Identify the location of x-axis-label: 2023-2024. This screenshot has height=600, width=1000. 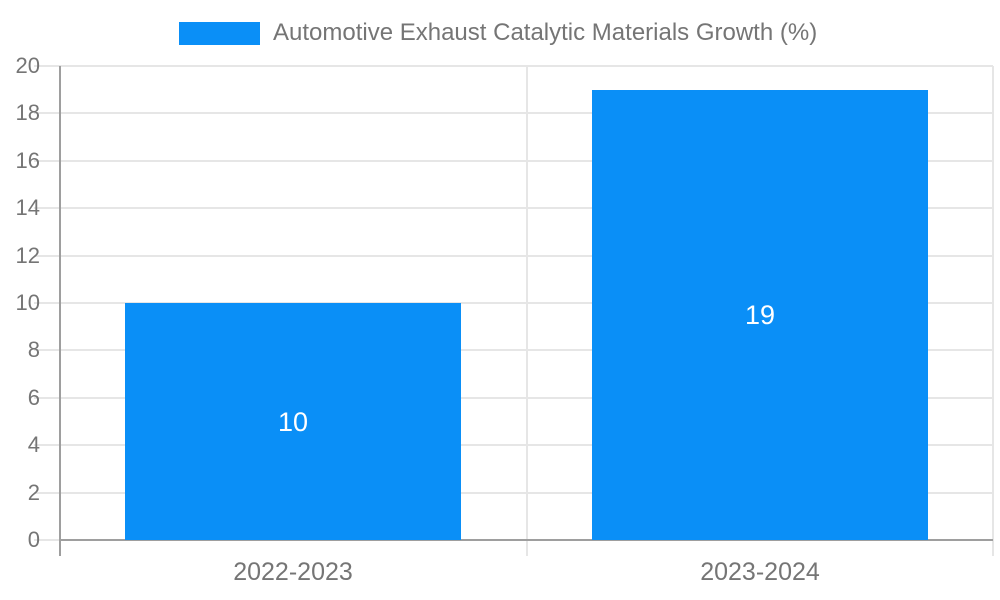
(760, 572).